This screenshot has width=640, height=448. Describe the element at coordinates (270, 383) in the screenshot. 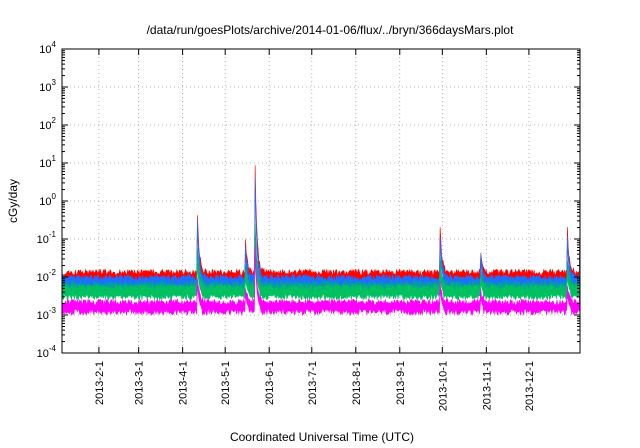

I see `x-tick-label: 2013-6-1` at that location.